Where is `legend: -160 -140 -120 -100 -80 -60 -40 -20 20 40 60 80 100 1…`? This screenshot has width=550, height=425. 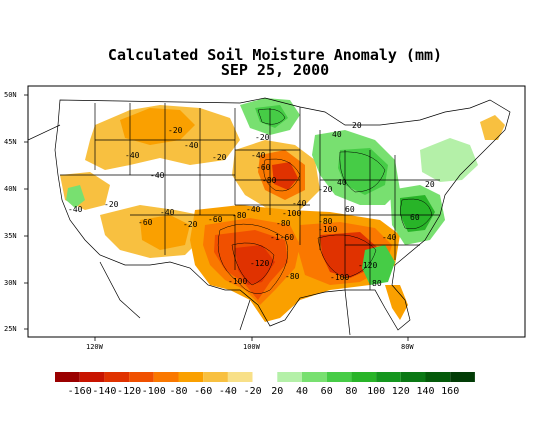
legend: -160 -140 -120 -100 -80 -60 -40 -20 20 40 60 80 100 1… is located at coordinates (265, 384).